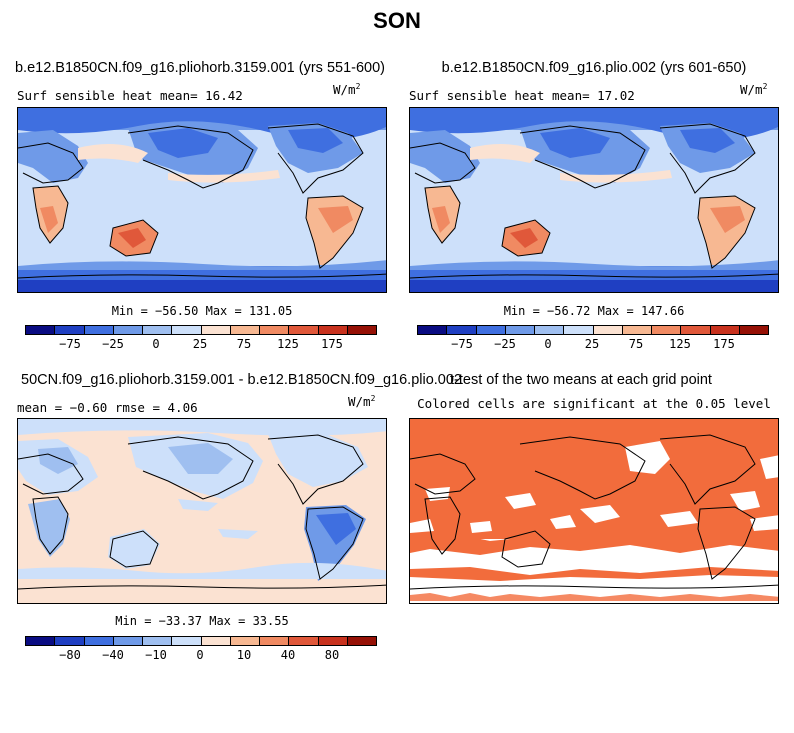 The width and height of the screenshot is (794, 733). I want to click on panel-3-map, so click(202, 511).